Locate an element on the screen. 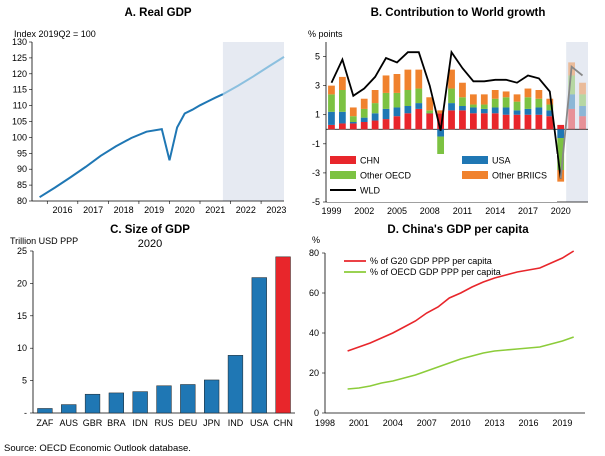 This screenshot has height=456, width=605. x-tick-label: 2021 is located at coordinates (215, 210).